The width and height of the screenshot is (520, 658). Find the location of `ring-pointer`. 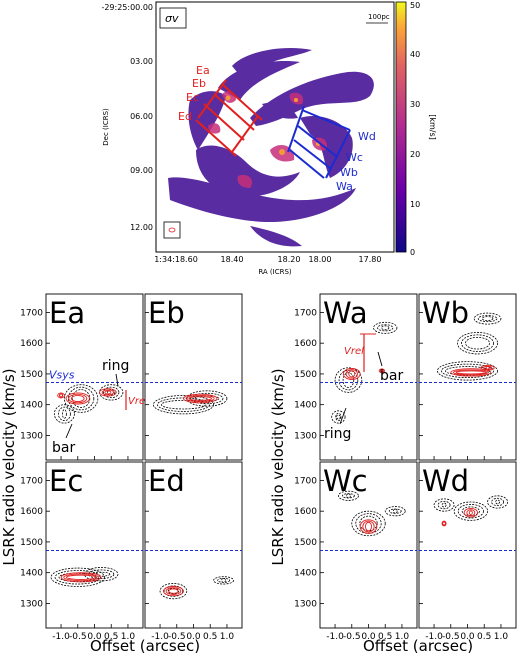

ring-pointer is located at coordinates (117, 380).